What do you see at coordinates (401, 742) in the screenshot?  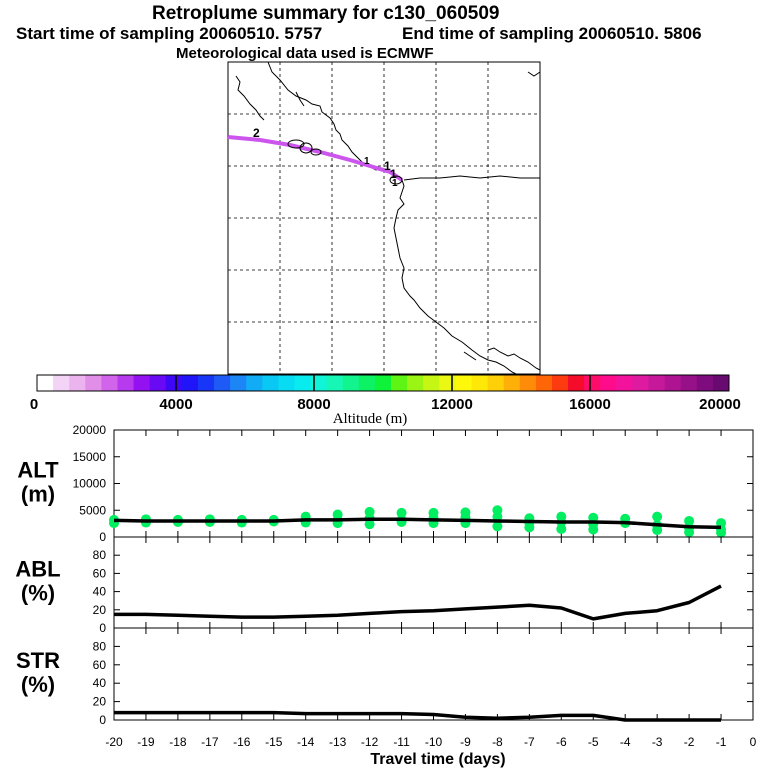 I see `x-tick-label: -11` at bounding box center [401, 742].